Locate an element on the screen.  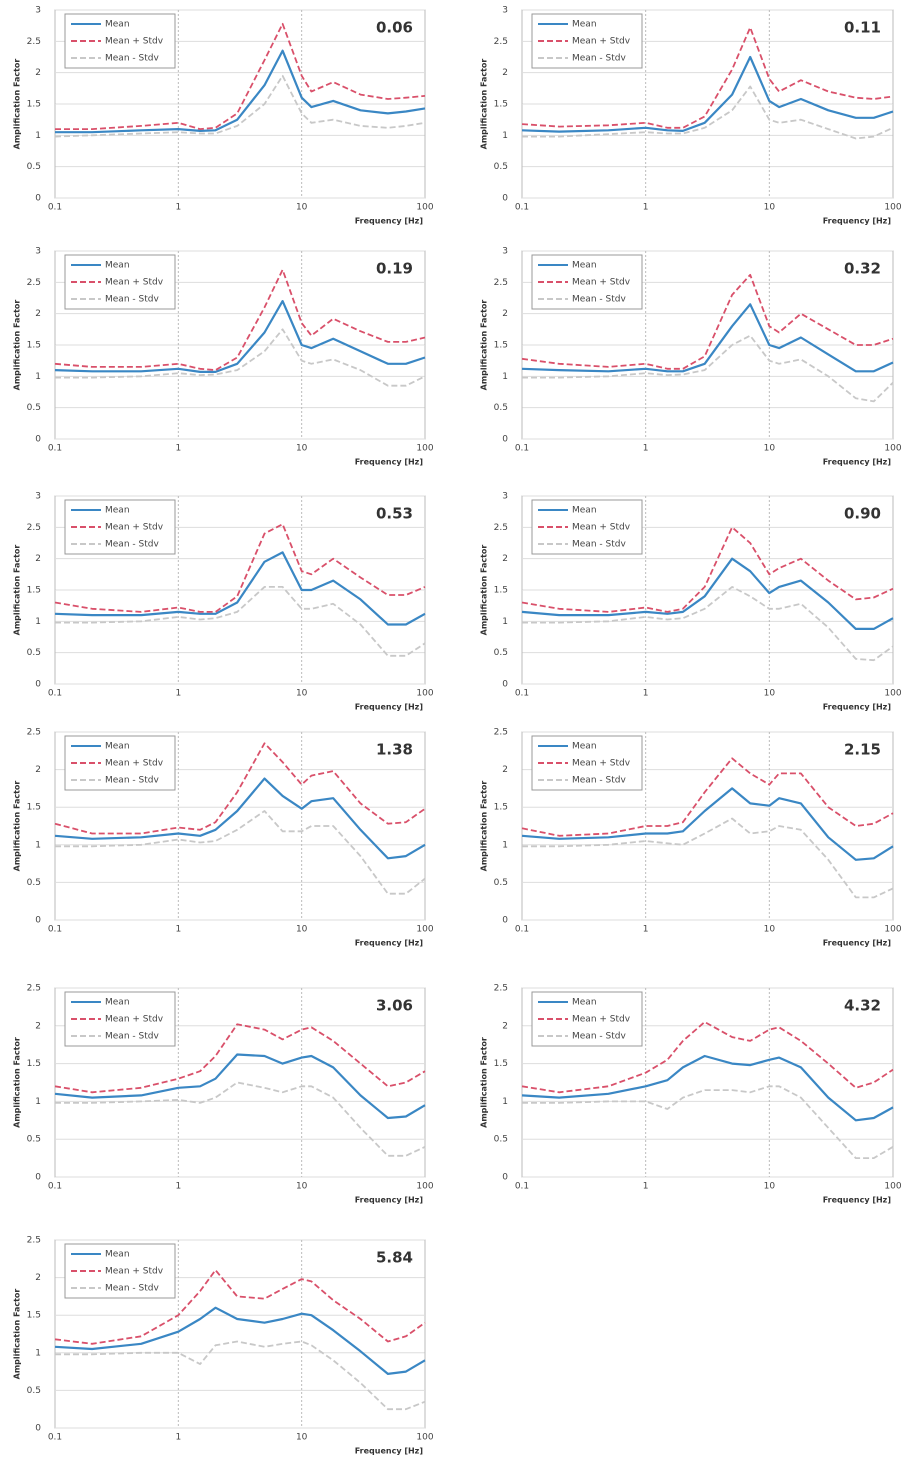
annotation: 2.15 is located at coordinates (862, 750).